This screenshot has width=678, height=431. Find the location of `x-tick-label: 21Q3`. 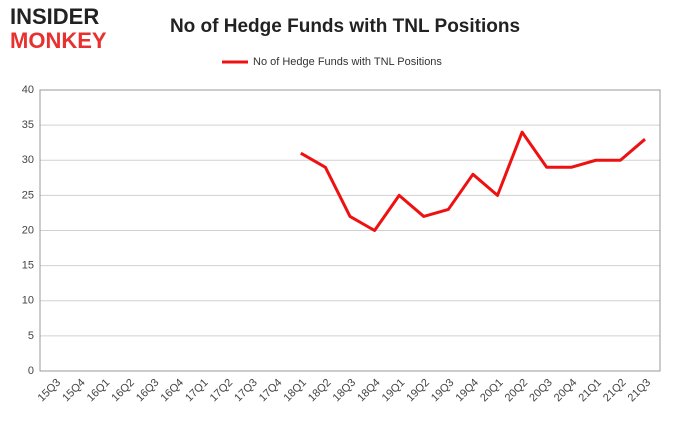

x-tick-label: 21Q3 is located at coordinates (640, 391).